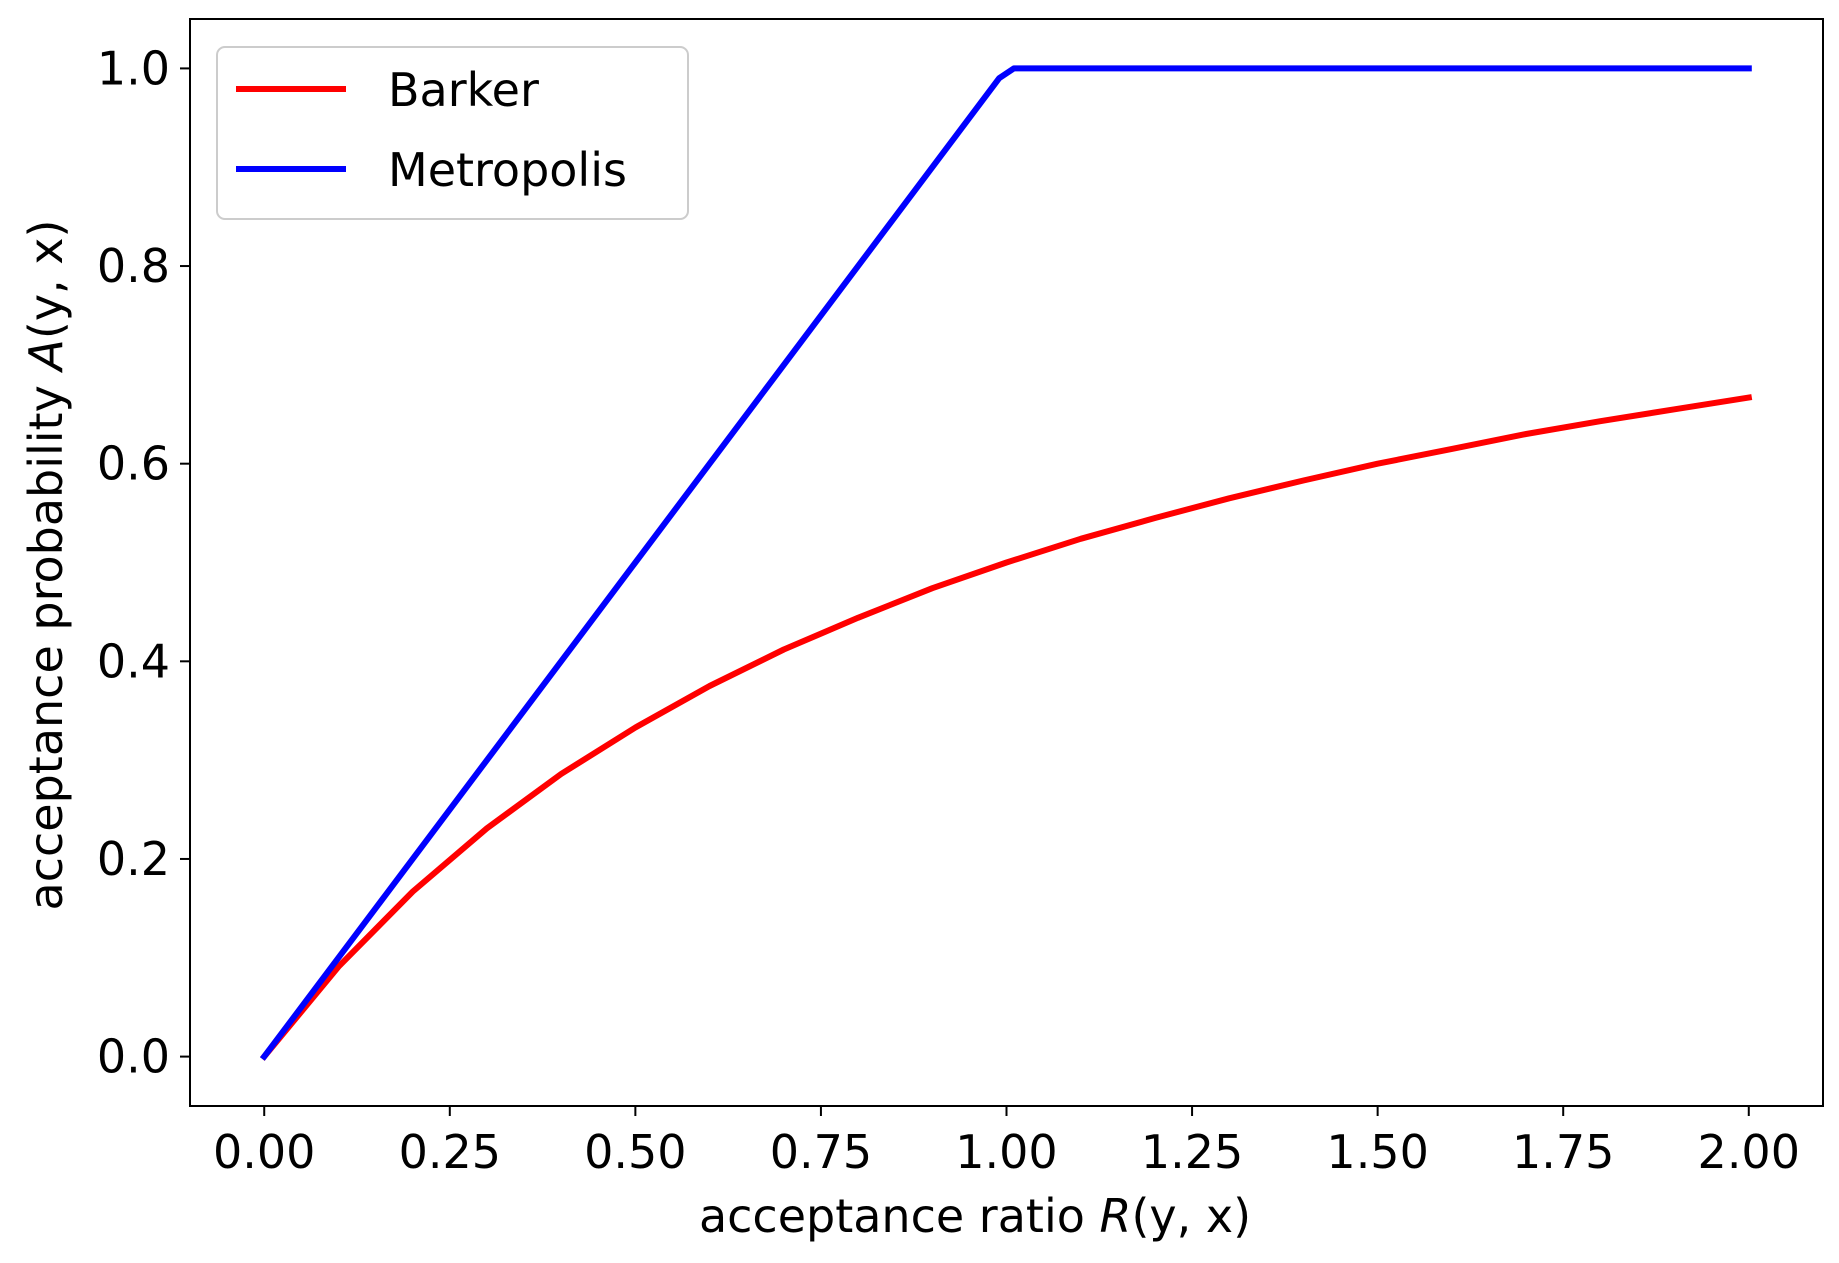 Image resolution: width=1839 pixels, height=1263 pixels. I want to click on y-tick-label: 0.6, so click(133, 464).